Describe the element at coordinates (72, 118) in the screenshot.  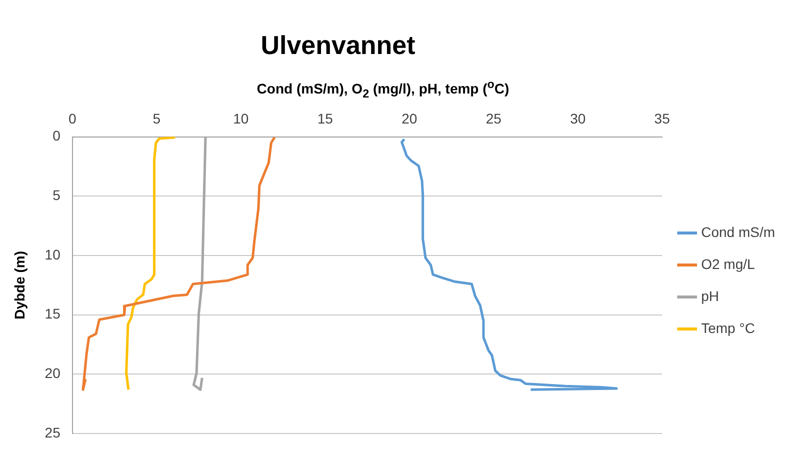
I see `x-tick-label: 0` at that location.